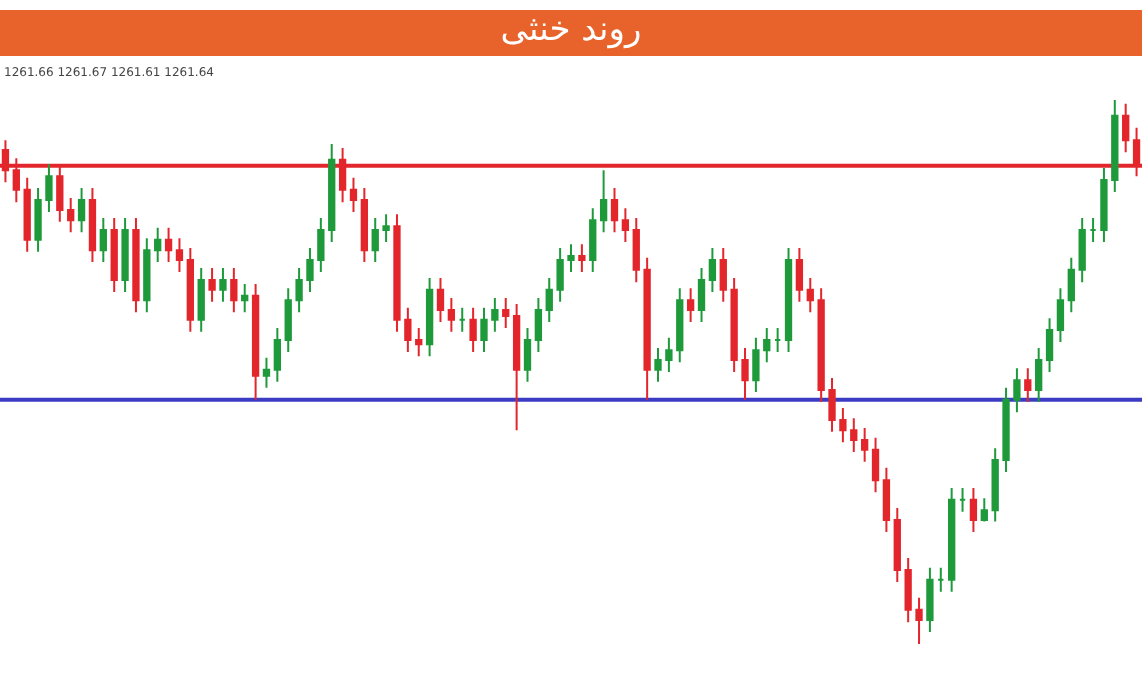 The height and width of the screenshot is (680, 1142). Describe the element at coordinates (571, 29) in the screenshot. I see `chart-title: روند خنثی` at that location.